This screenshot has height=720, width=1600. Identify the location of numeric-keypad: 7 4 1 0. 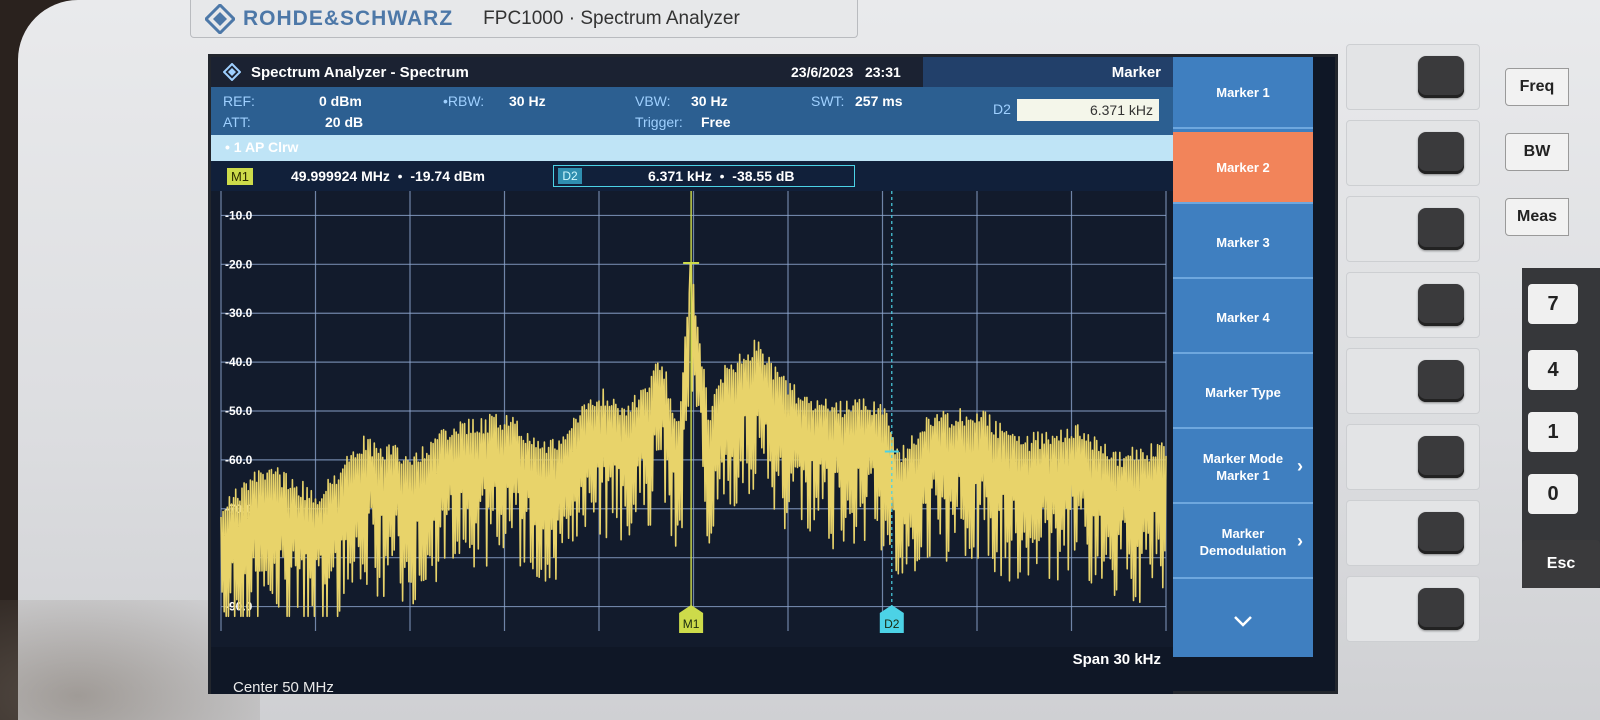
(1561, 428).